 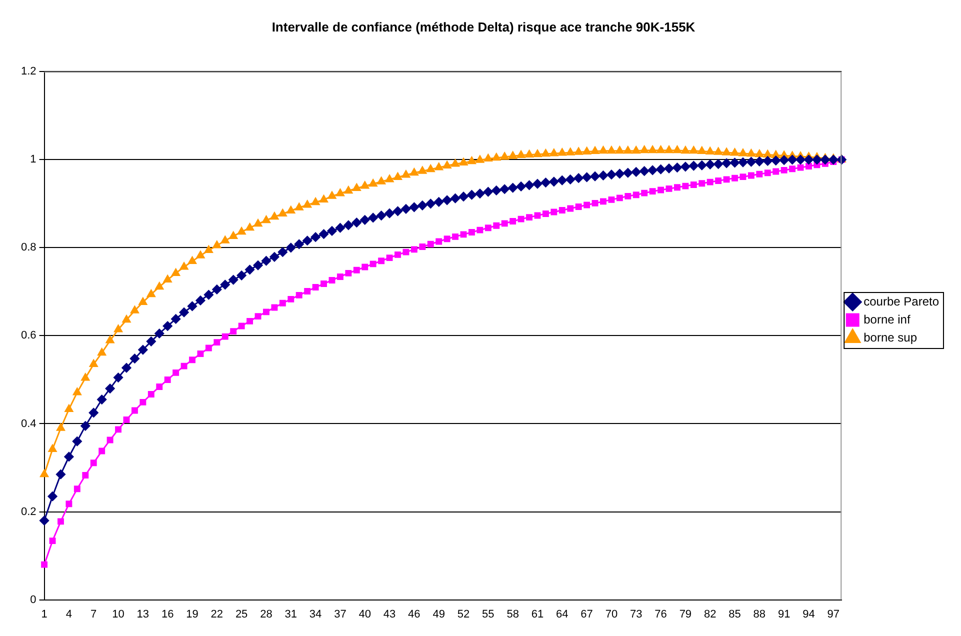 What do you see at coordinates (710, 614) in the screenshot?
I see `x-tick-label: 82` at bounding box center [710, 614].